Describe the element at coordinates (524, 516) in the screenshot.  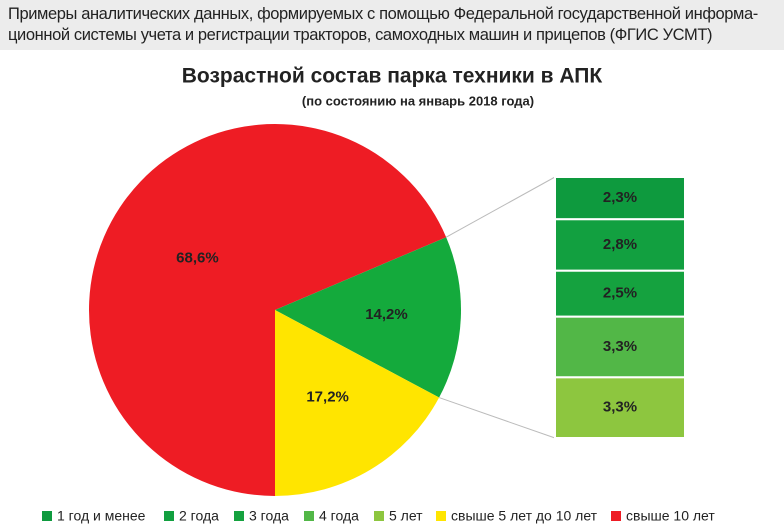
I see `legend-label: свыше 5 лет до 10 лет` at that location.